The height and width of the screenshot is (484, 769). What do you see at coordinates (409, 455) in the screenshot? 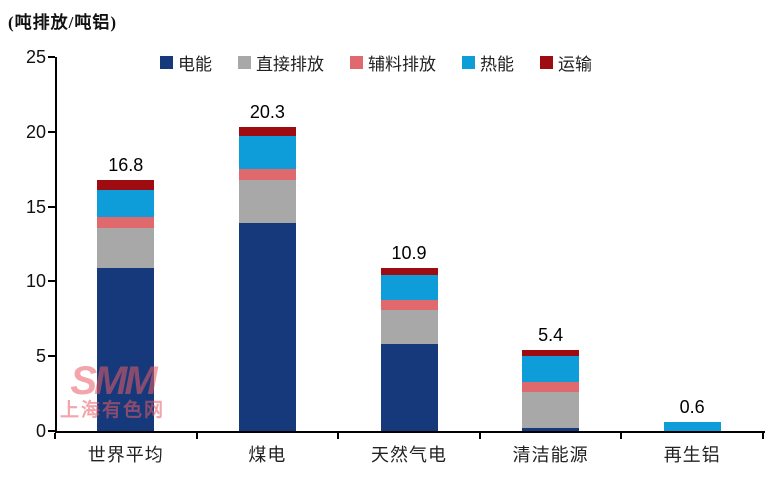
I see `x-axis-category-label: 天然气电` at bounding box center [409, 455].